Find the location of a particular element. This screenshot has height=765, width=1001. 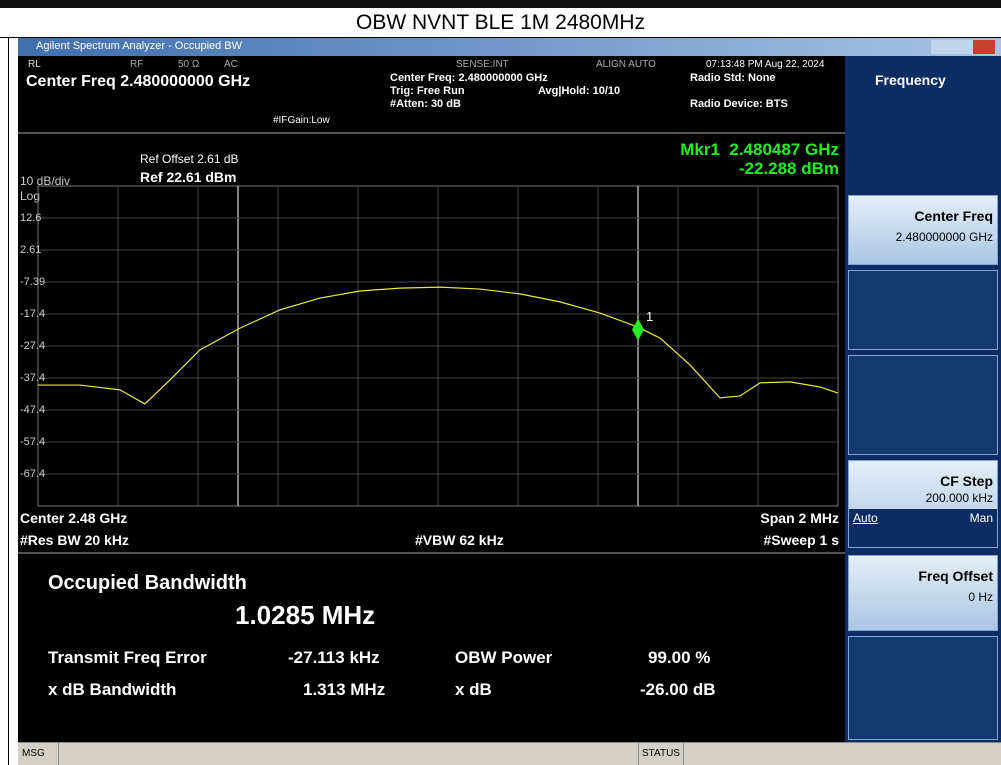

y-tick-label: -47.4 is located at coordinates (32, 410).